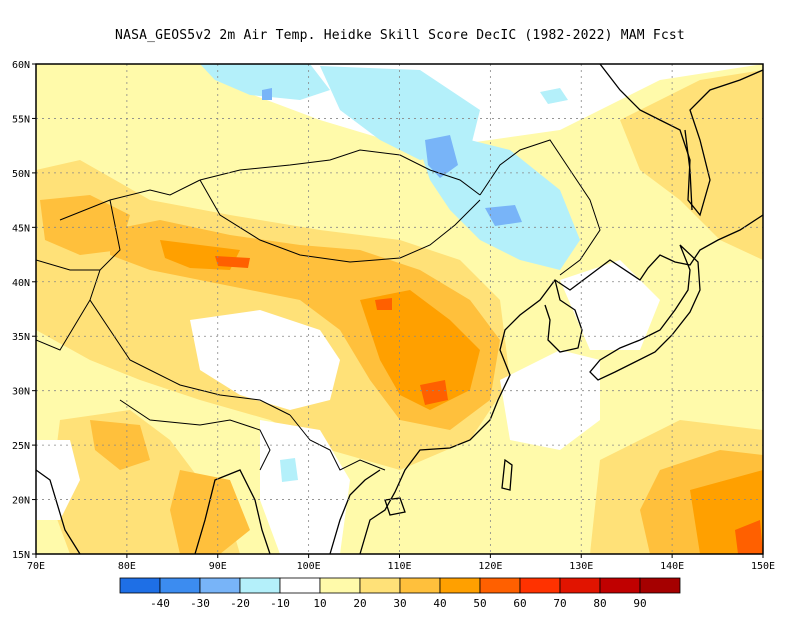 Image resolution: width=800 pixels, height=618 pixels. I want to click on lon-tick-label: 100E, so click(309, 566).